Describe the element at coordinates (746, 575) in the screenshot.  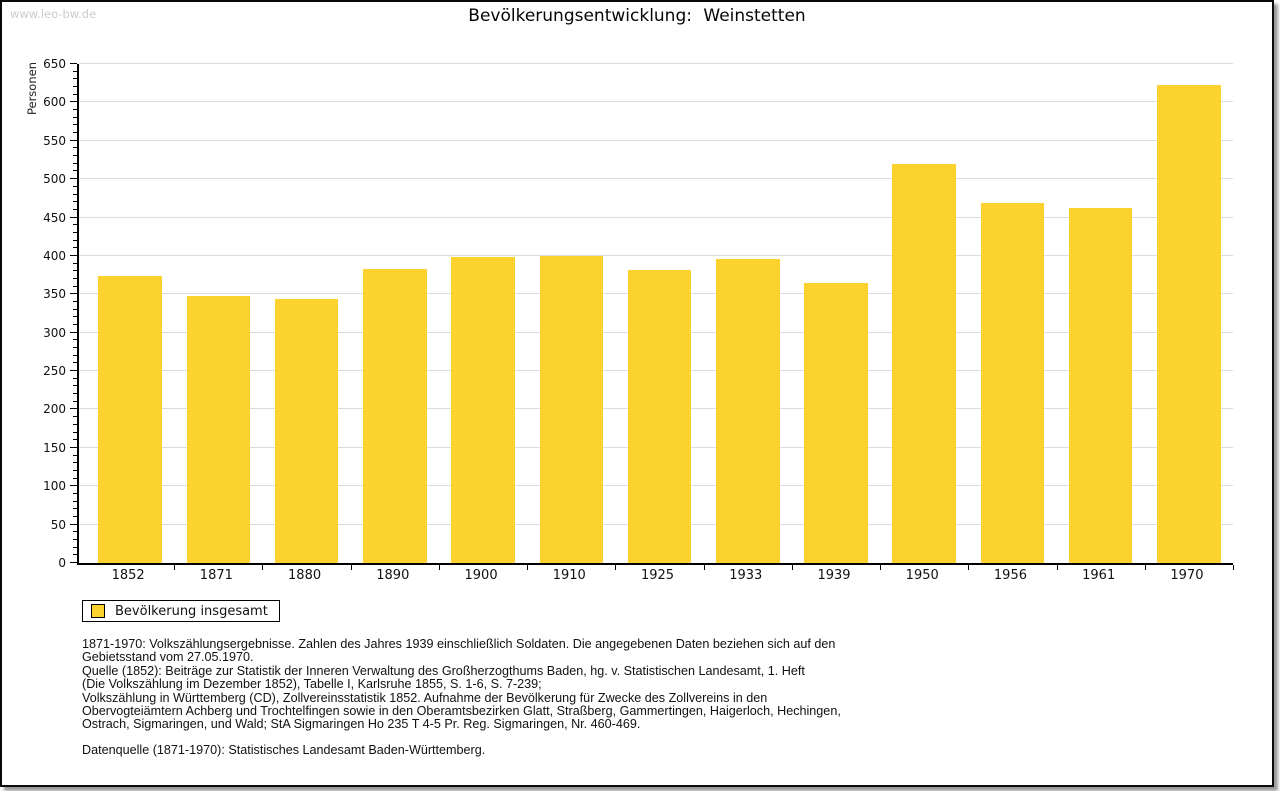
I see `x-category-label: 1933` at that location.